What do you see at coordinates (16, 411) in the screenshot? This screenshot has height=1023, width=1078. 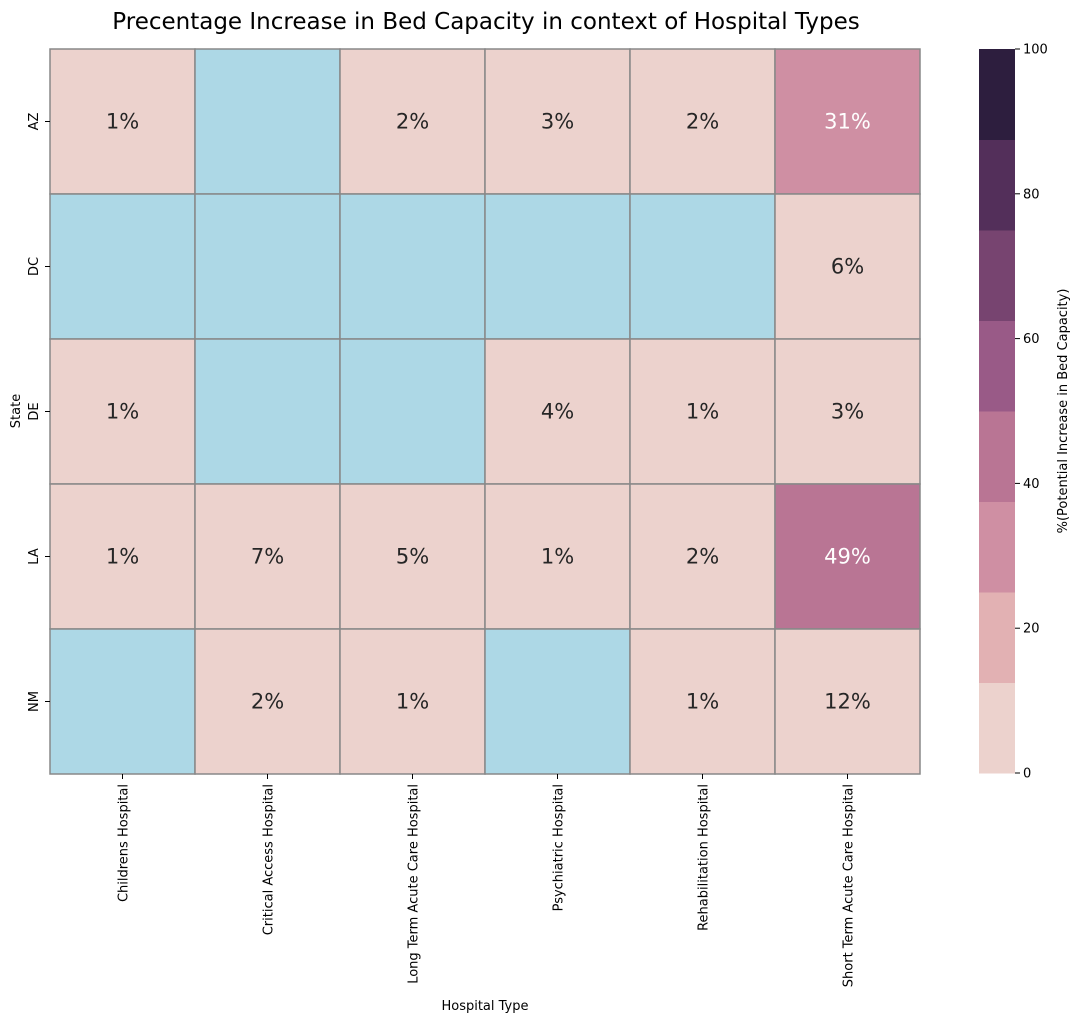 I see `y-axis-label: State` at bounding box center [16, 411].